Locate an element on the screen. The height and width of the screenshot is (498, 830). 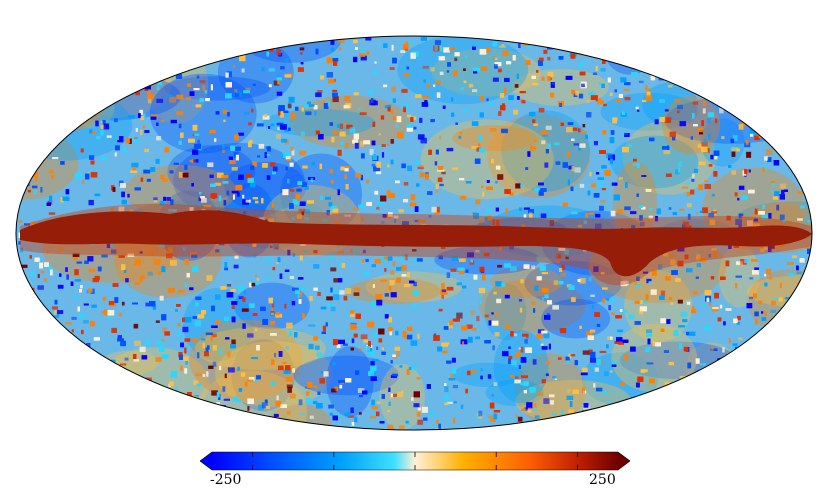
colorbar-ticks is located at coordinates (415, 461).